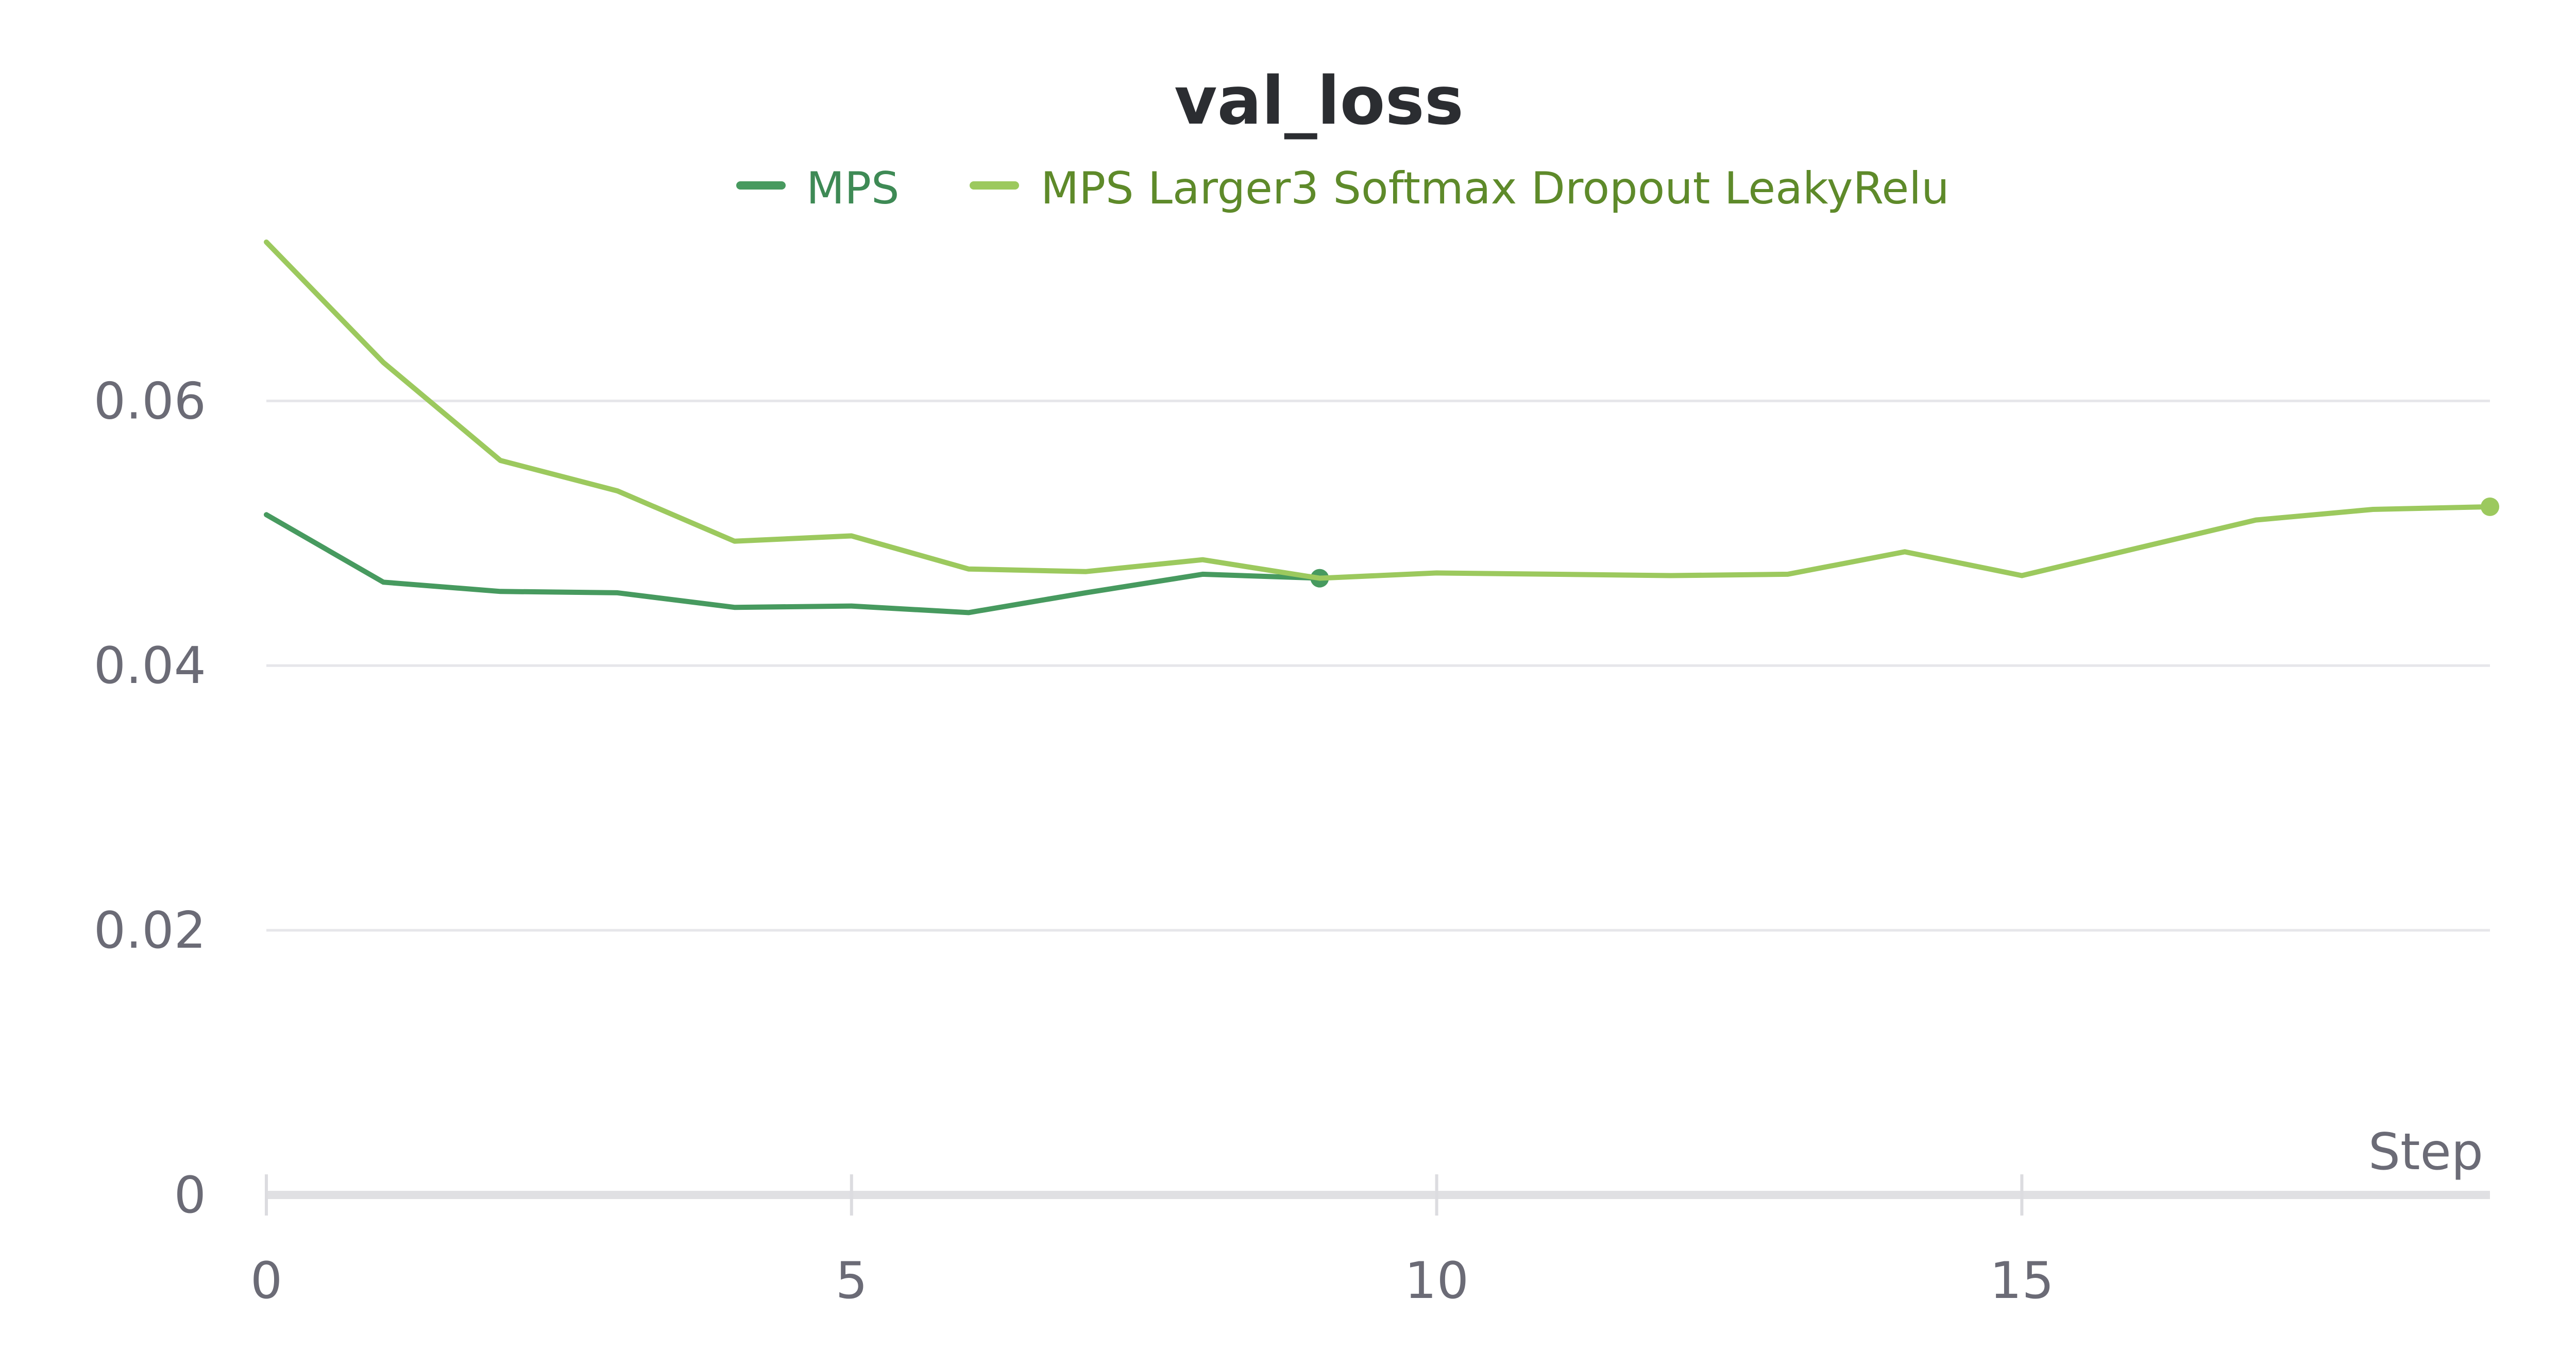 Image resolution: width=2576 pixels, height=1368 pixels. What do you see at coordinates (2022, 1281) in the screenshot?
I see `x-tick-label: 15` at bounding box center [2022, 1281].